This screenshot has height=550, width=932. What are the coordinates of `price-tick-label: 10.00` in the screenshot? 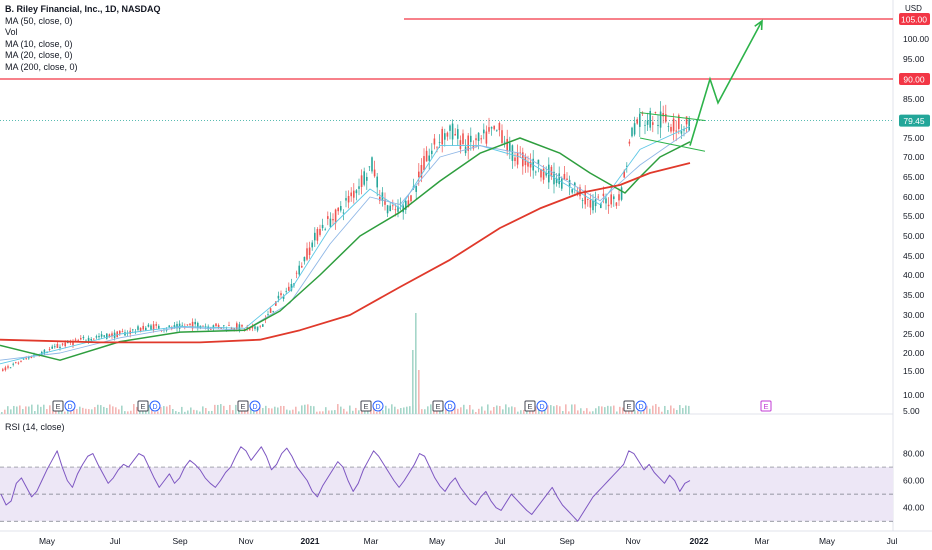 It's located at (914, 395).